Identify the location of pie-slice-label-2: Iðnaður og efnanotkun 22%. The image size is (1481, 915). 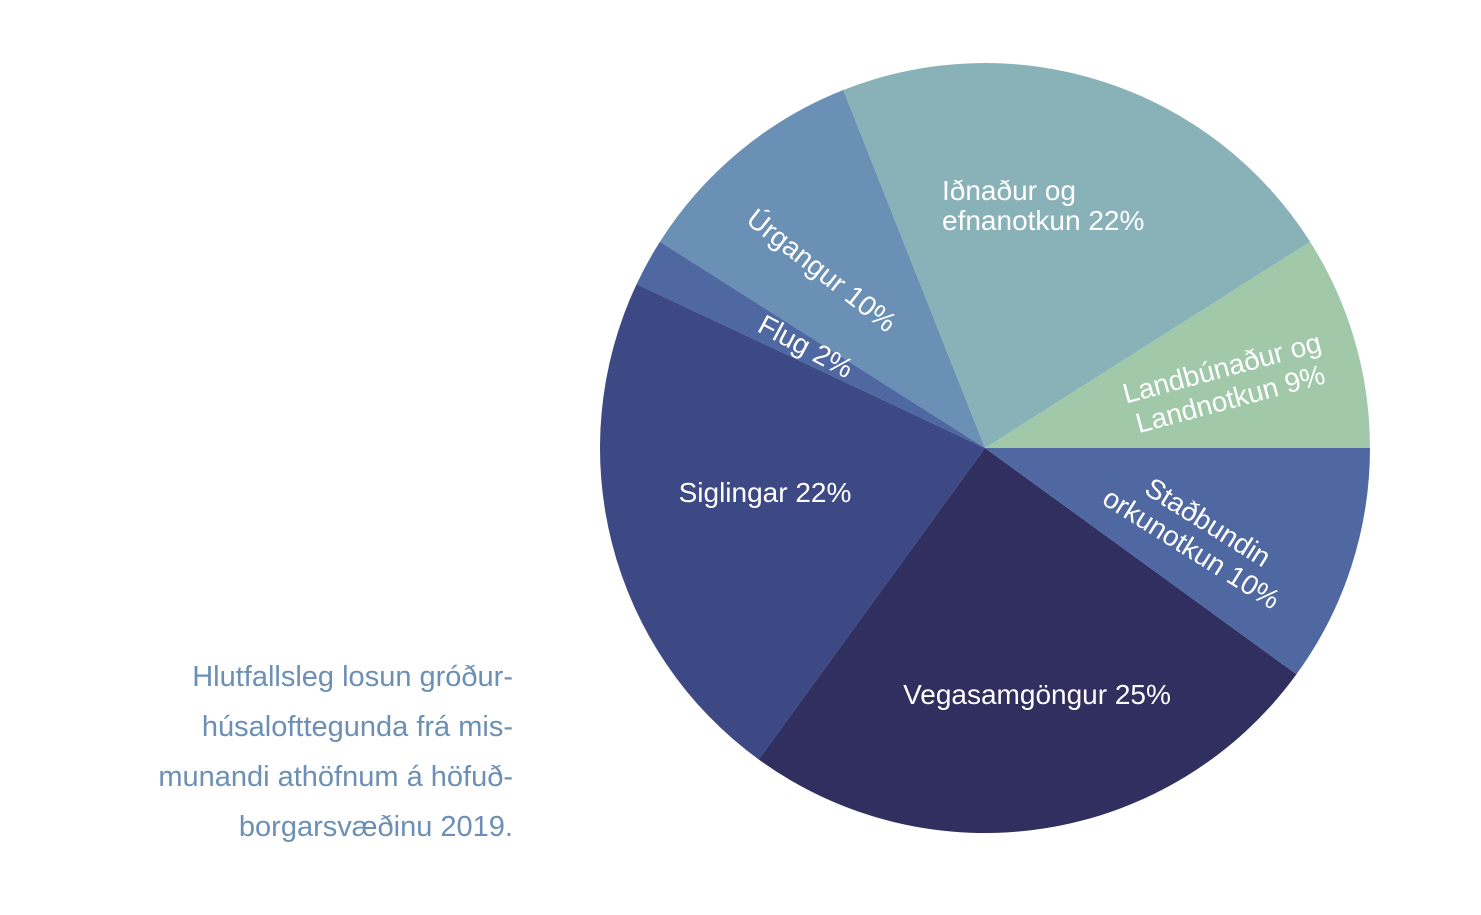
(1043, 205).